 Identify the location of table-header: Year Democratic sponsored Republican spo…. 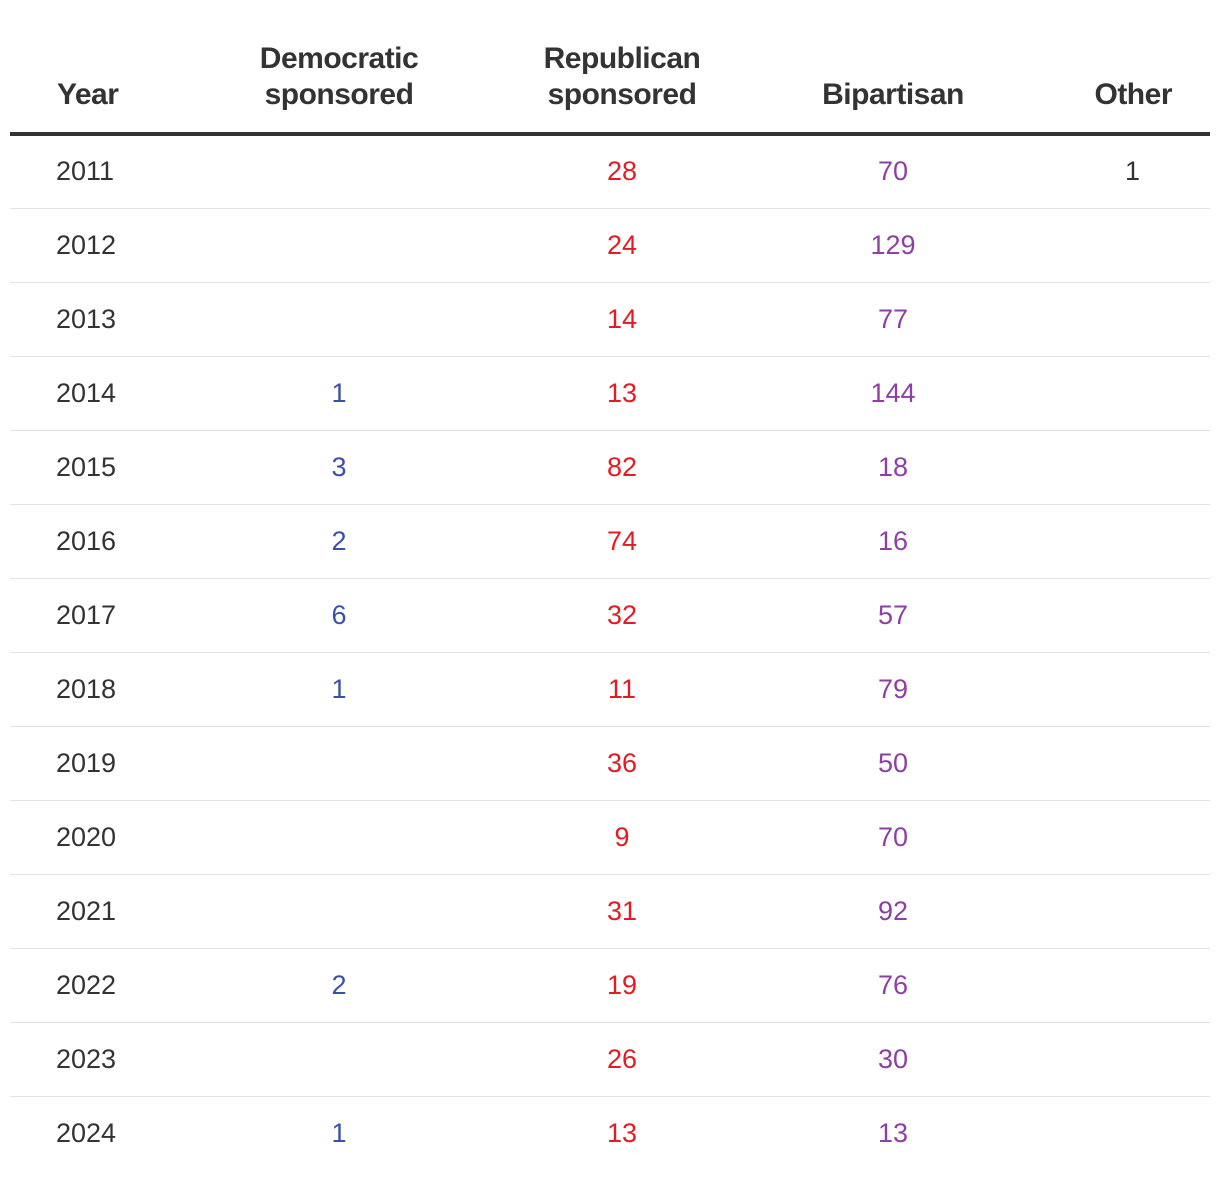
(610, 68).